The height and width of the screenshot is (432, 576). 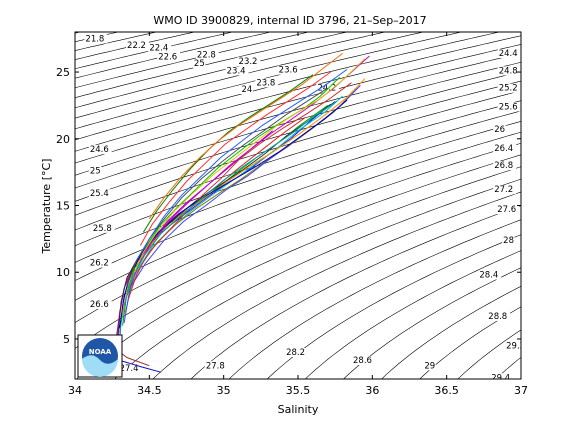 I want to click on isopycnal-label: 24.8, so click(x=508, y=71).